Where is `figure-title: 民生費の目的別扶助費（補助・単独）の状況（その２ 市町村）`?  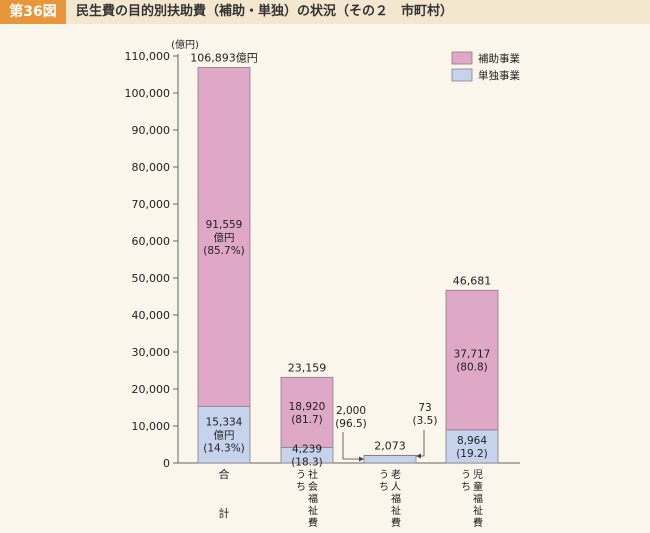
figure-title: 民生費の目的別扶助費（補助・単独）の状況（その２ 市町村） is located at coordinates (265, 11).